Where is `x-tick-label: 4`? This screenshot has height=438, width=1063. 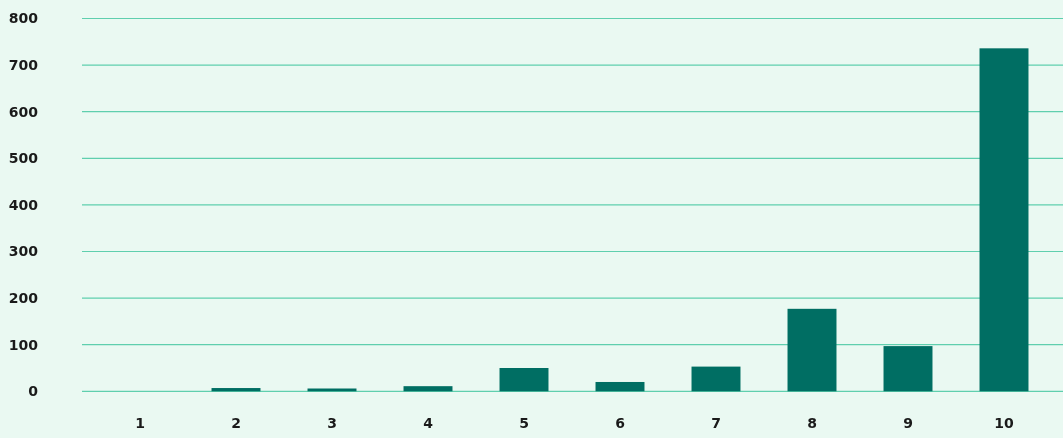
x-tick-label: 4 is located at coordinates (428, 423).